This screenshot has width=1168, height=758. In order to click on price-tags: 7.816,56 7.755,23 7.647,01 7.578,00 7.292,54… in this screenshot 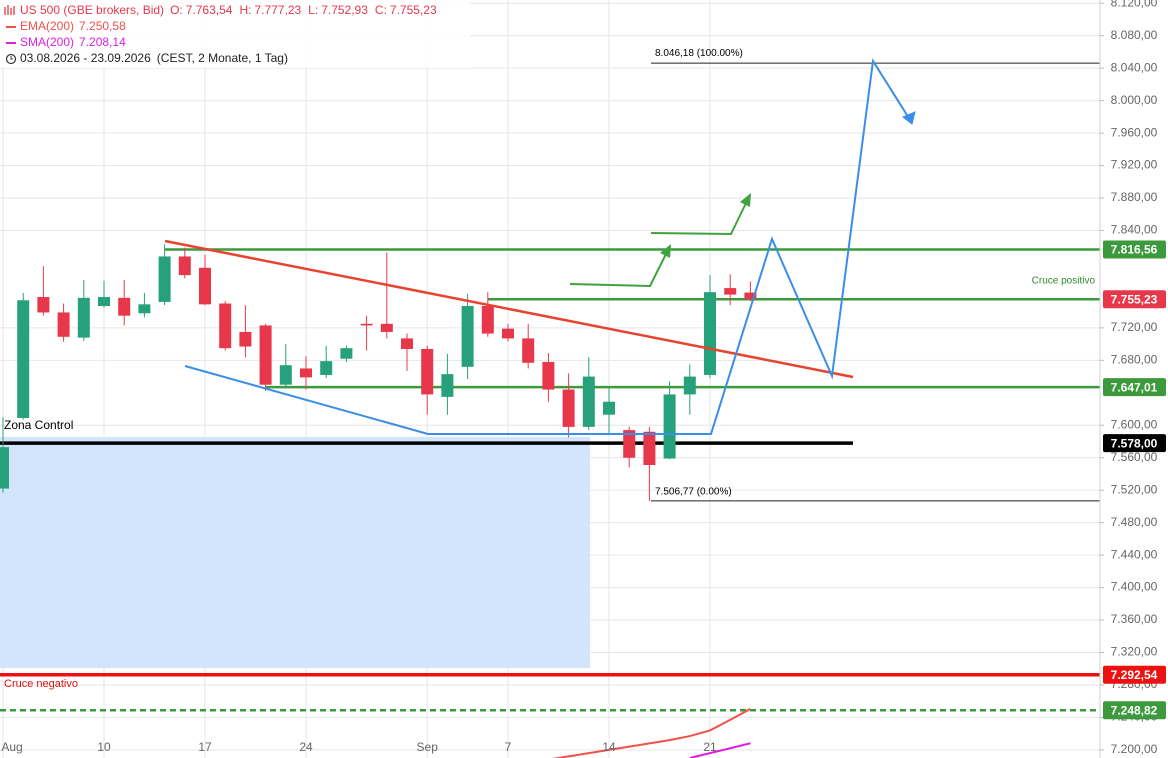, I will do `click(1134, 480)`.